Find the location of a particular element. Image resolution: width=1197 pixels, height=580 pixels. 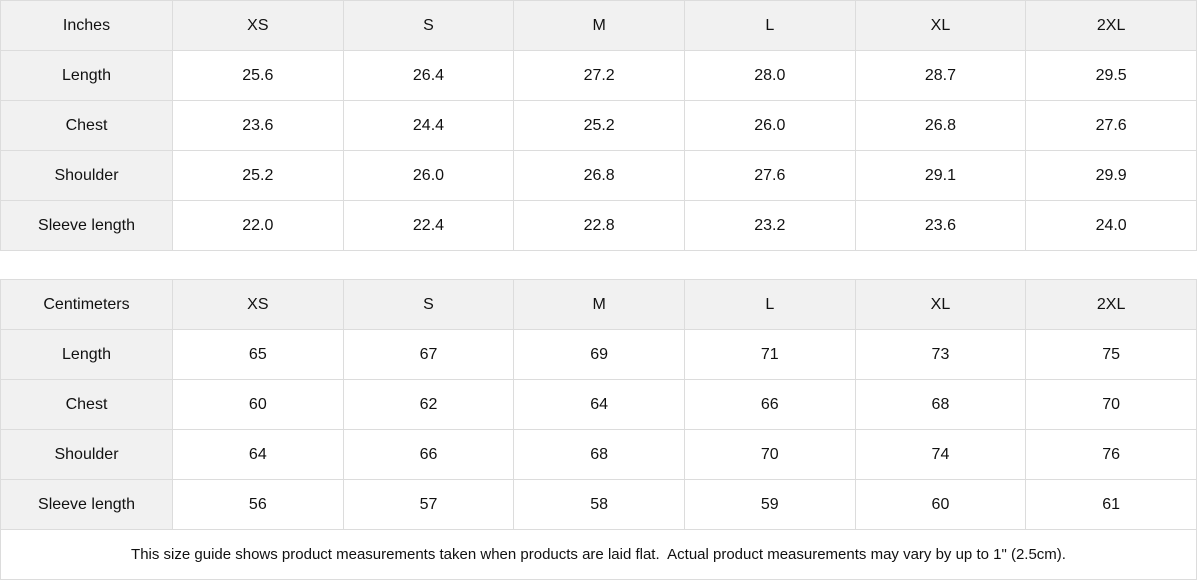

table-row: Length 25.6 26.4 27.2 28.0 28.7 29.5 is located at coordinates (598, 75).